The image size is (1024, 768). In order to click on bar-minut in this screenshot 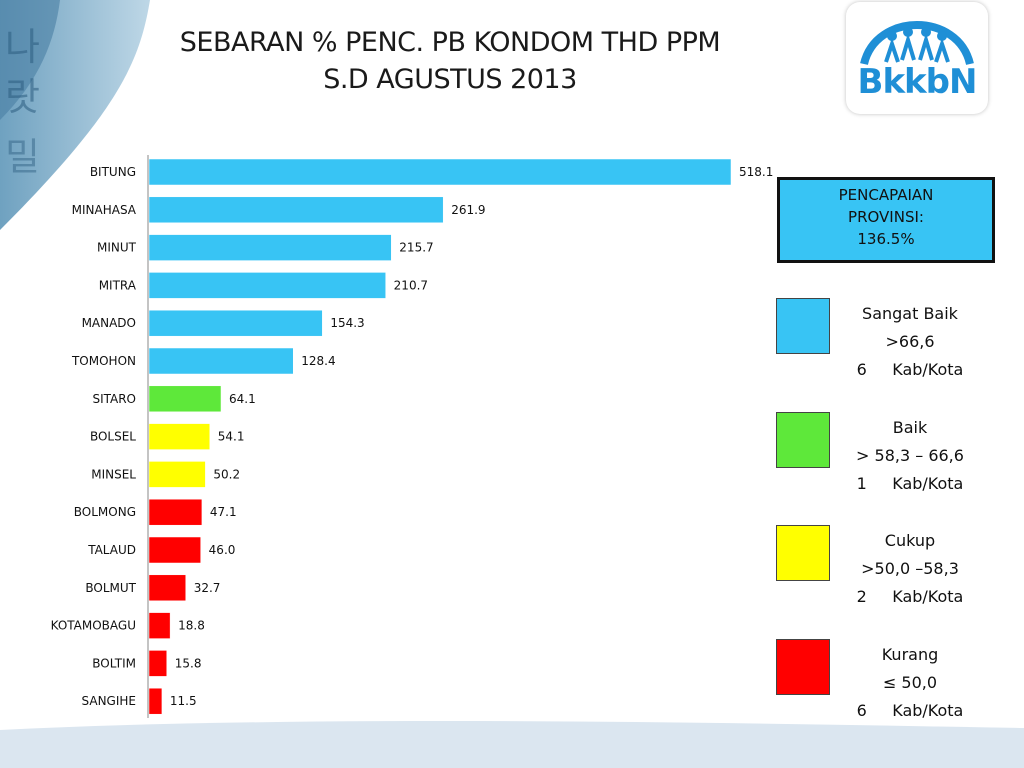, I will do `click(270, 247)`.